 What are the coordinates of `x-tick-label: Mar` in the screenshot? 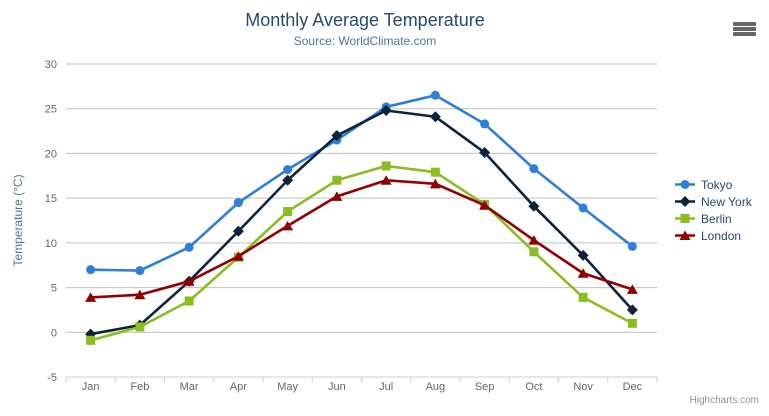 It's located at (189, 387).